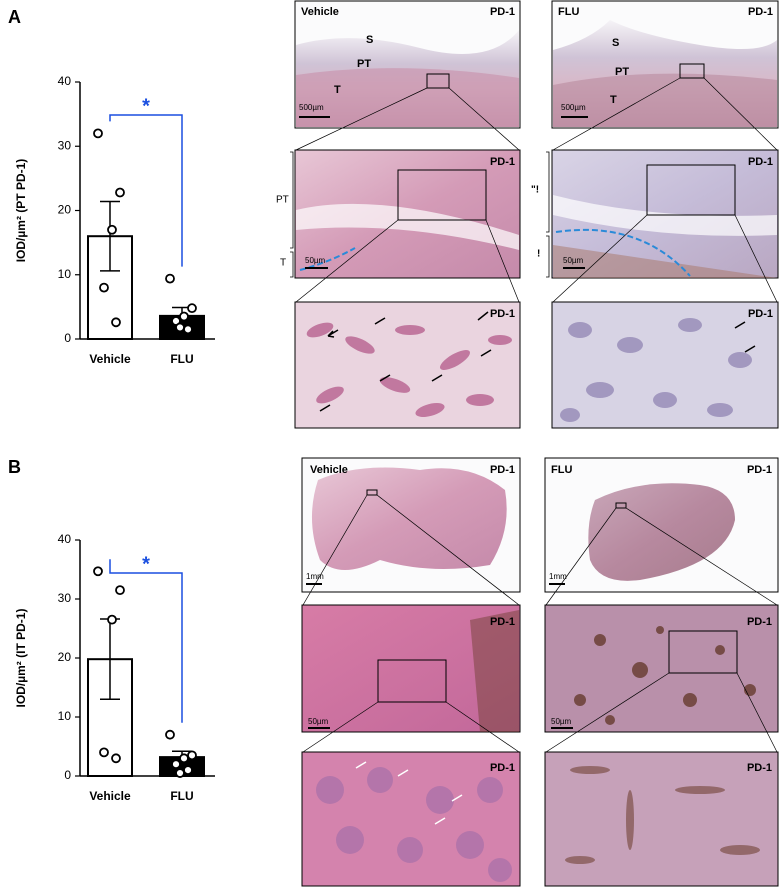 This screenshot has width=782, height=887. I want to click on image-label: !, so click(538, 254).